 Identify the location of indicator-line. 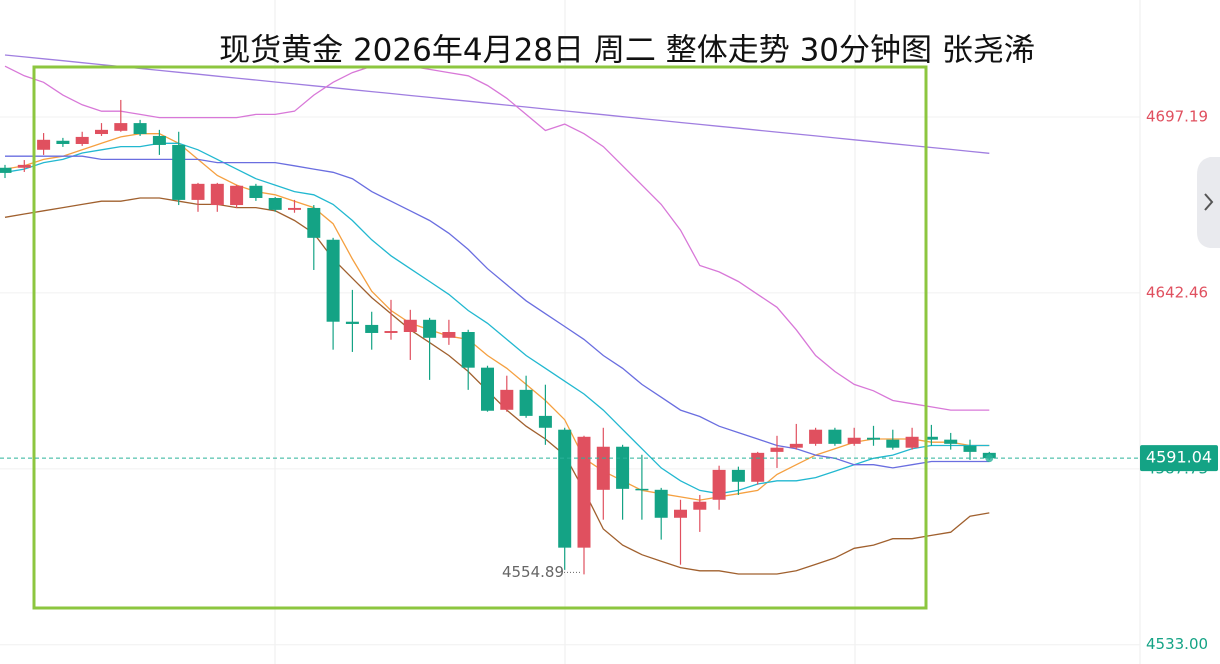
(497, 104).